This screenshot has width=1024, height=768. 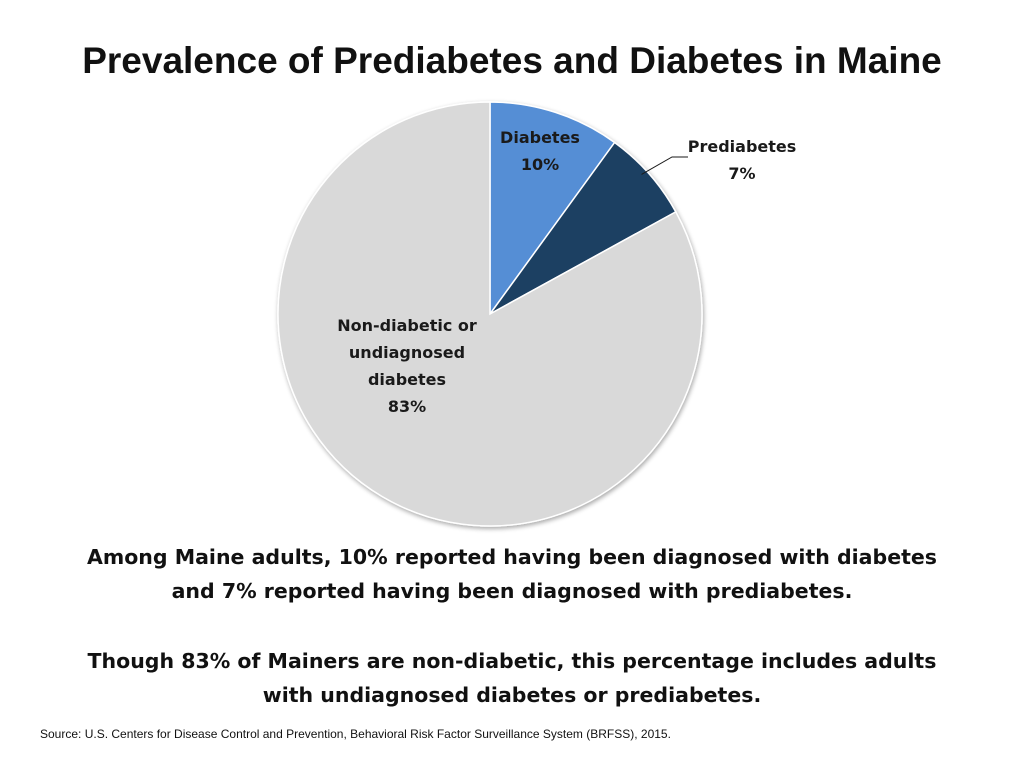 I want to click on slice-label-prediabetes: Prediabetes 7%, so click(x=742, y=160).